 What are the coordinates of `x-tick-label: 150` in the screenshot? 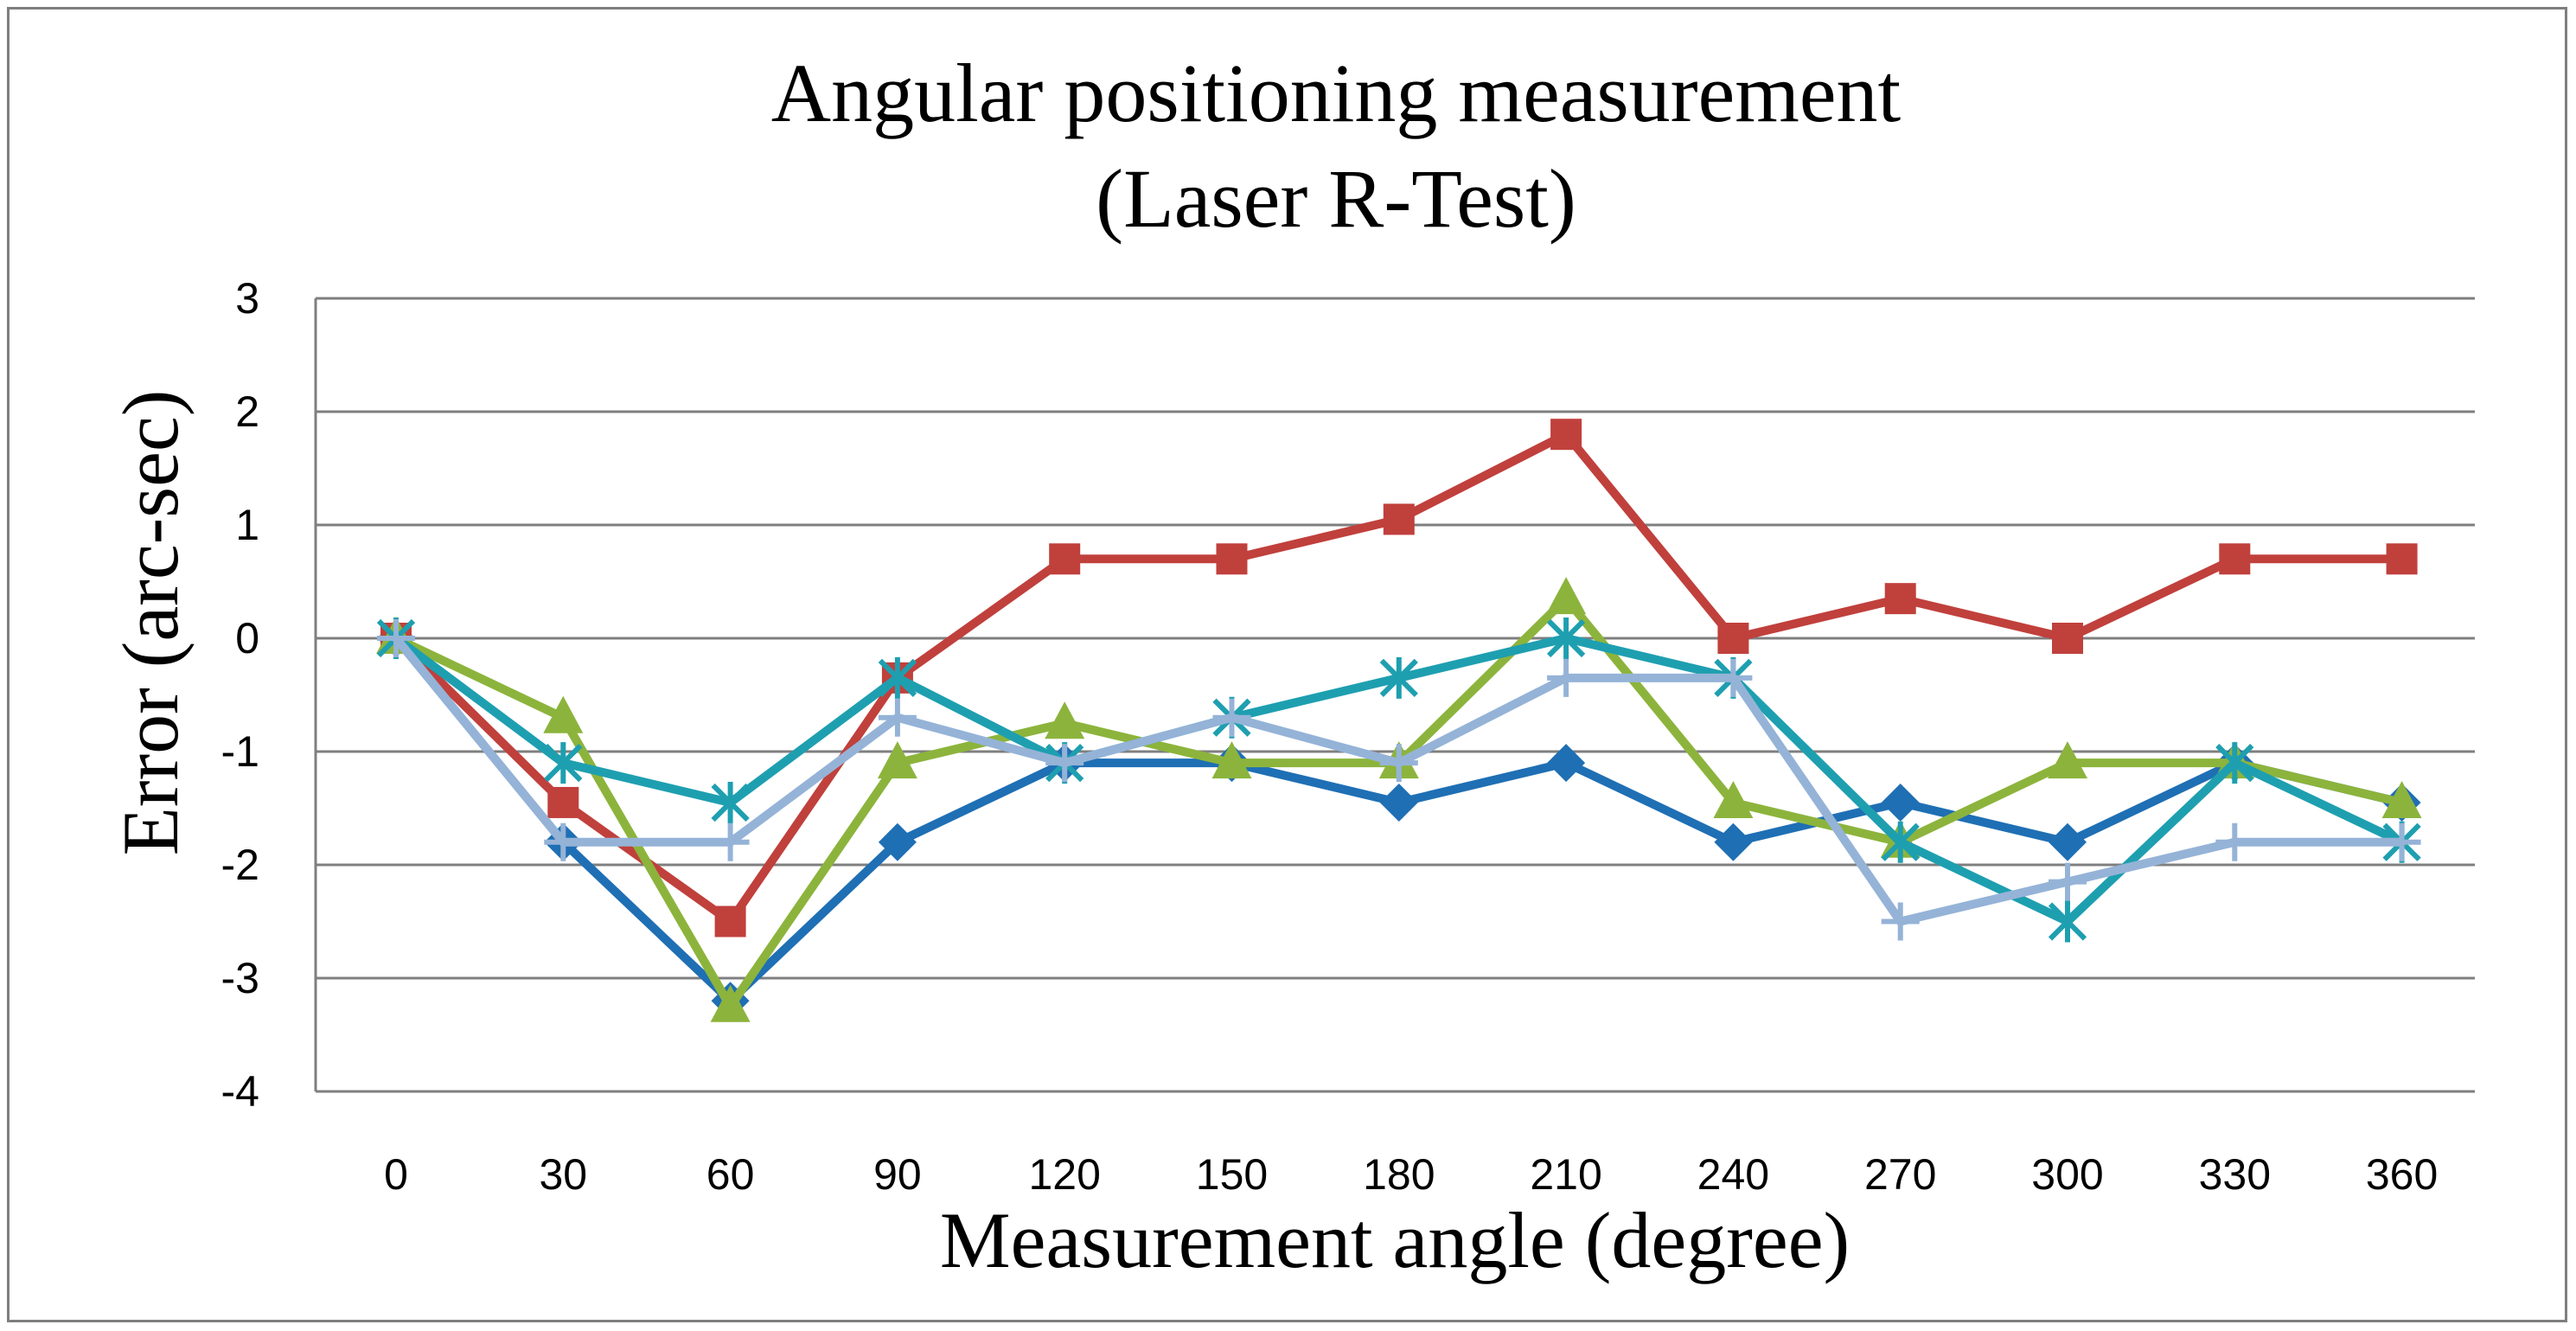 It's located at (1232, 1174).